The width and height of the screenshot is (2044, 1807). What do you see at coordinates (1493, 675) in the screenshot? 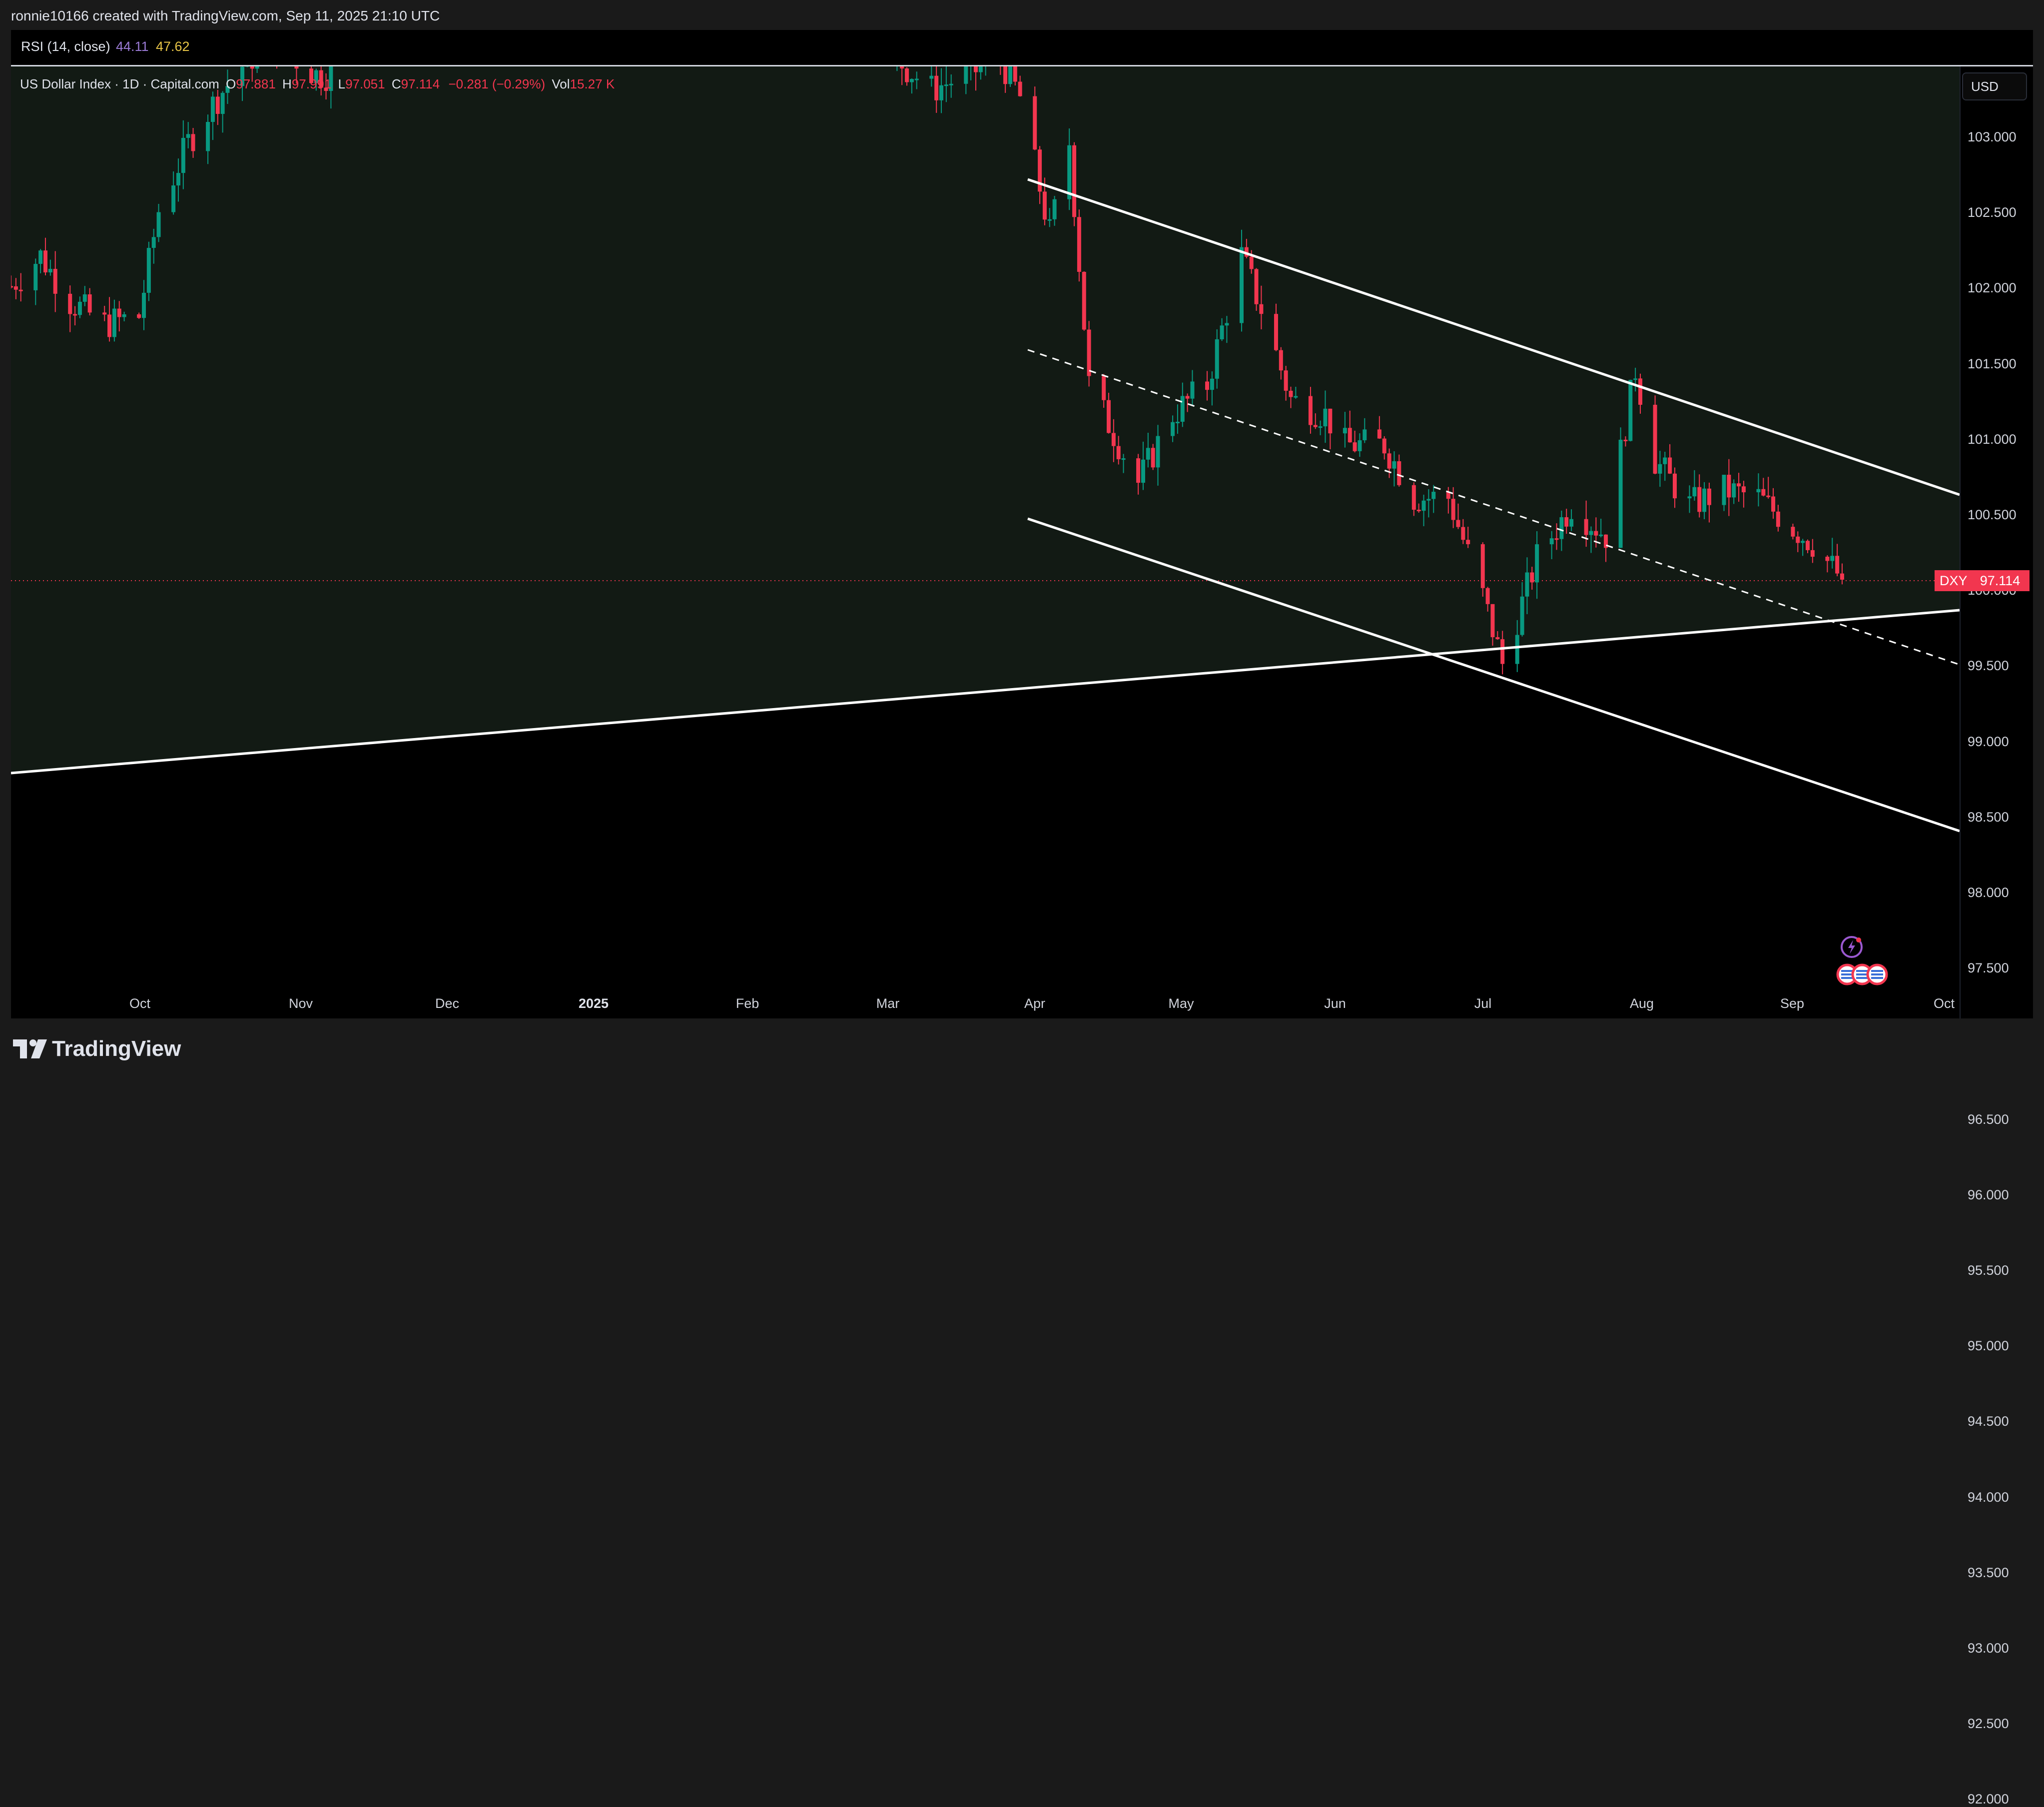
I see `channel-lower-line` at bounding box center [1493, 675].